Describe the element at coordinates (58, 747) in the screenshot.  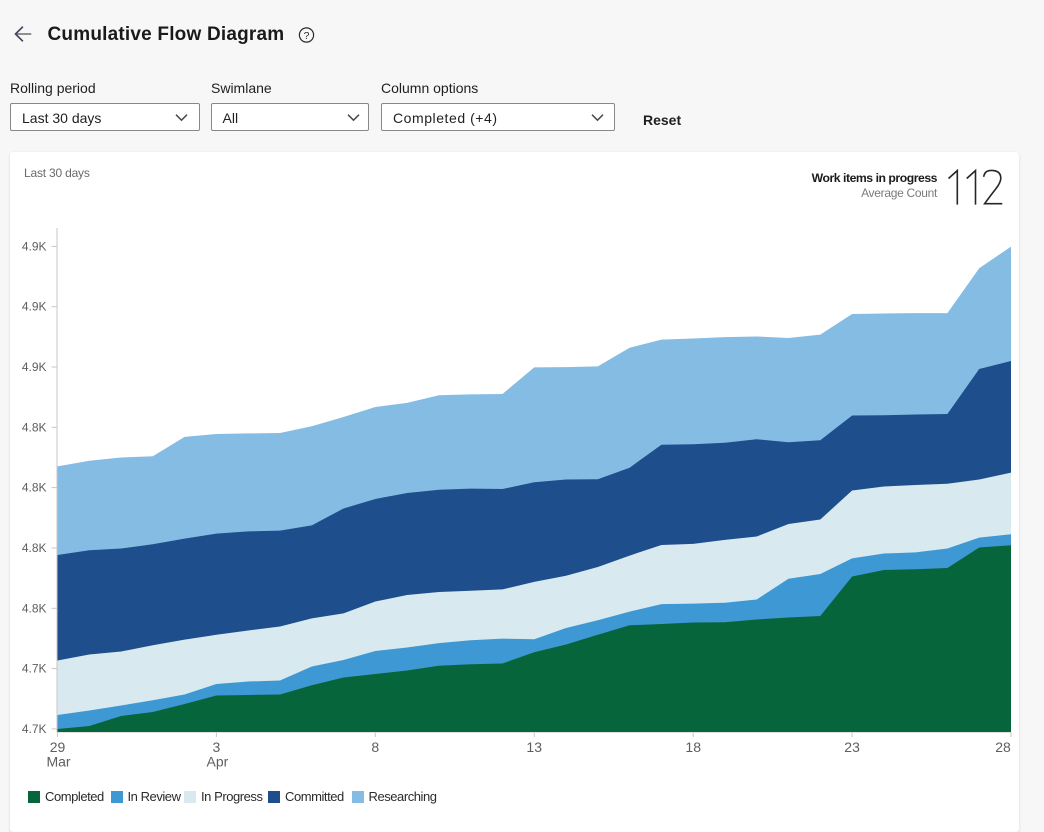
I see `svg-text: 29` at that location.